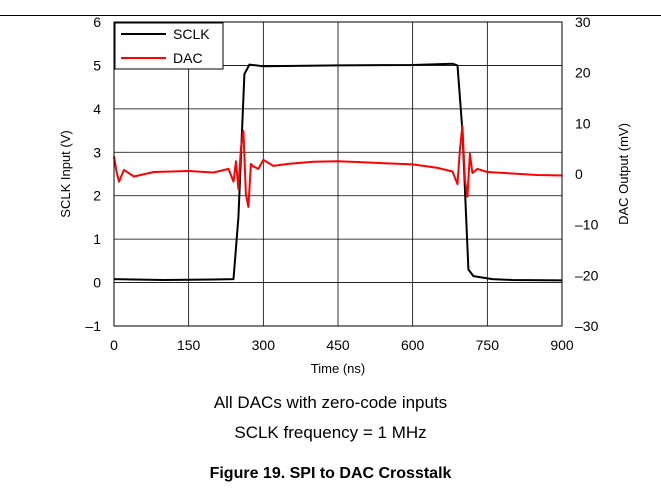  Describe the element at coordinates (562, 345) in the screenshot. I see `x-tick-label: 900` at that location.